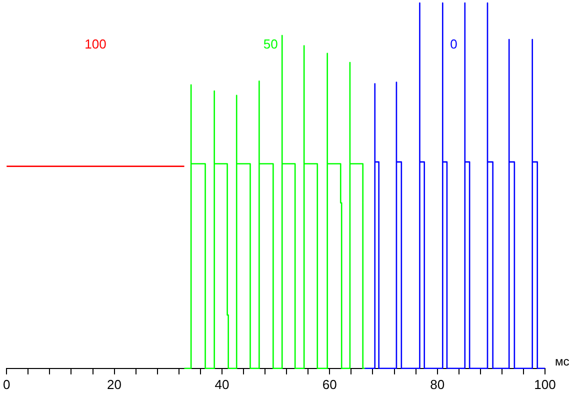 The width and height of the screenshot is (569, 396). Describe the element at coordinates (222, 384) in the screenshot. I see `x-tick-label: 40` at that location.